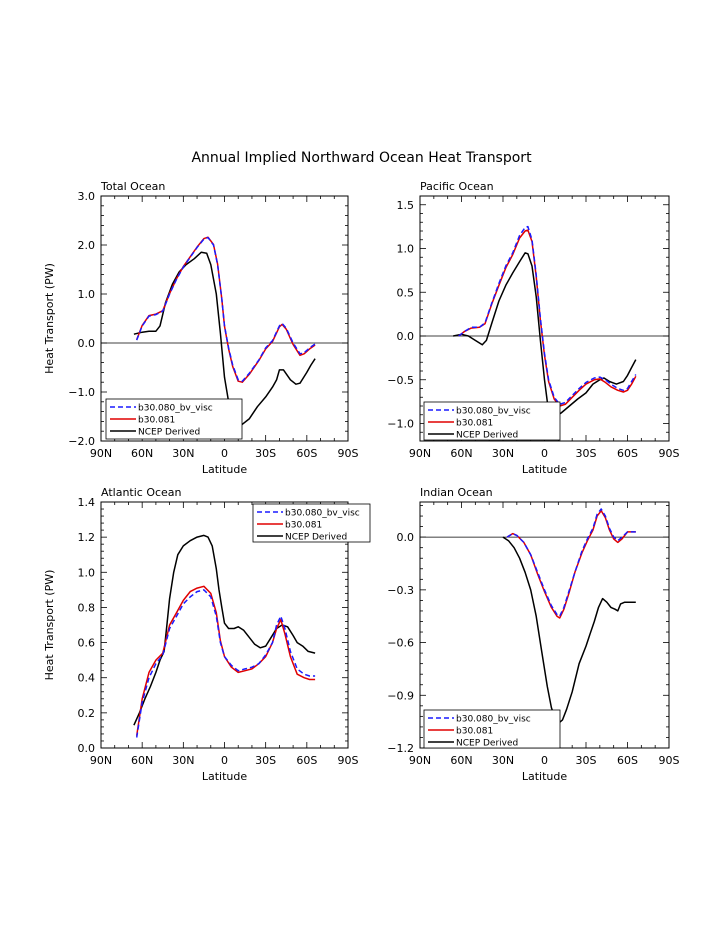 This screenshot has height=935, width=723. What do you see at coordinates (400, 590) in the screenshot?
I see `y-tick-label: −0.3` at bounding box center [400, 590].